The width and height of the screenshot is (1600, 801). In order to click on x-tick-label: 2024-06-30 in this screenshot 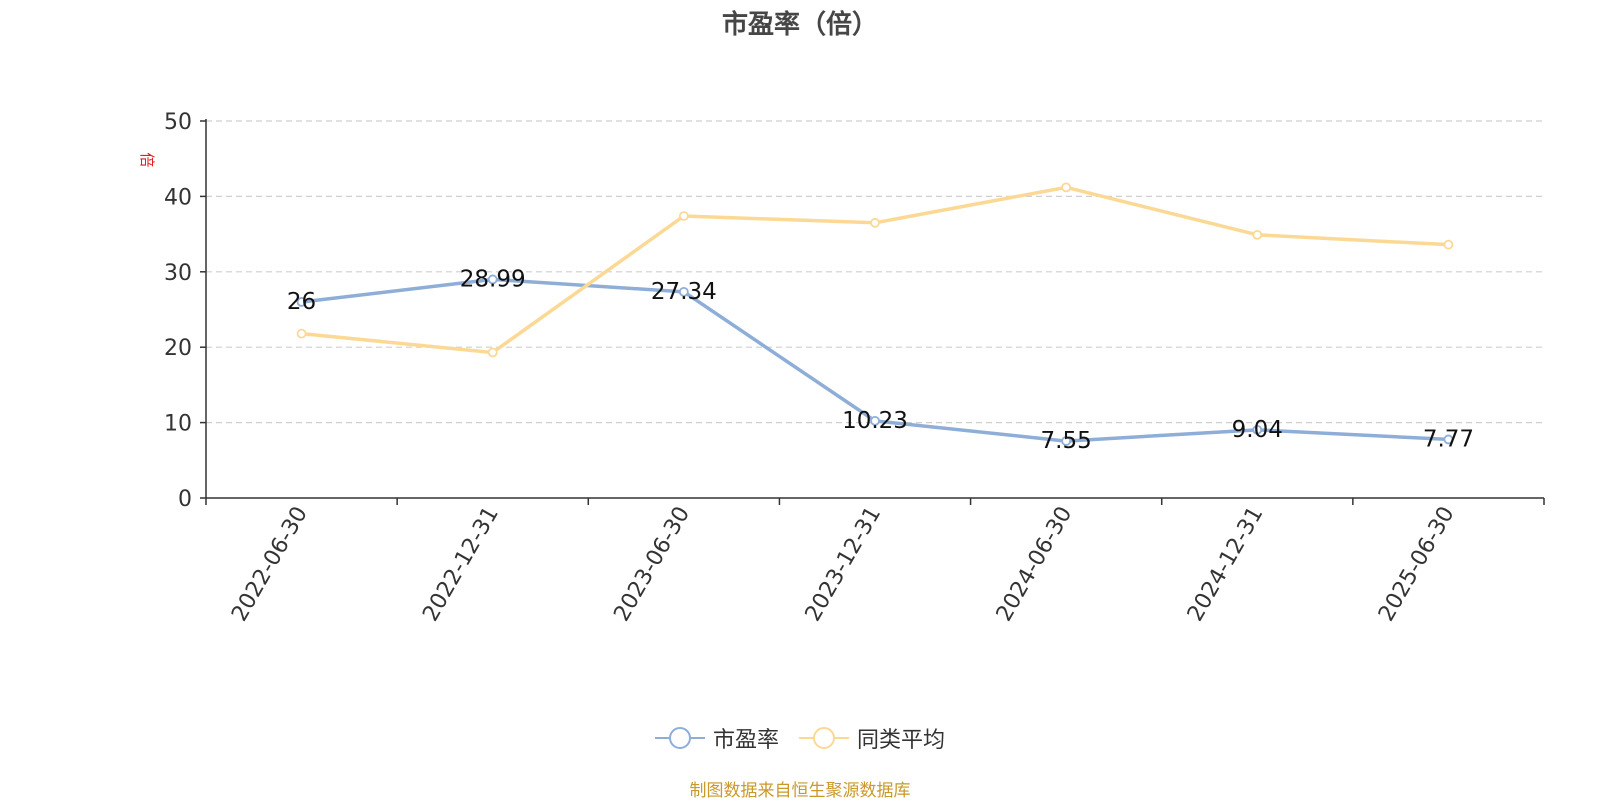, I will do `click(1035, 564)`.